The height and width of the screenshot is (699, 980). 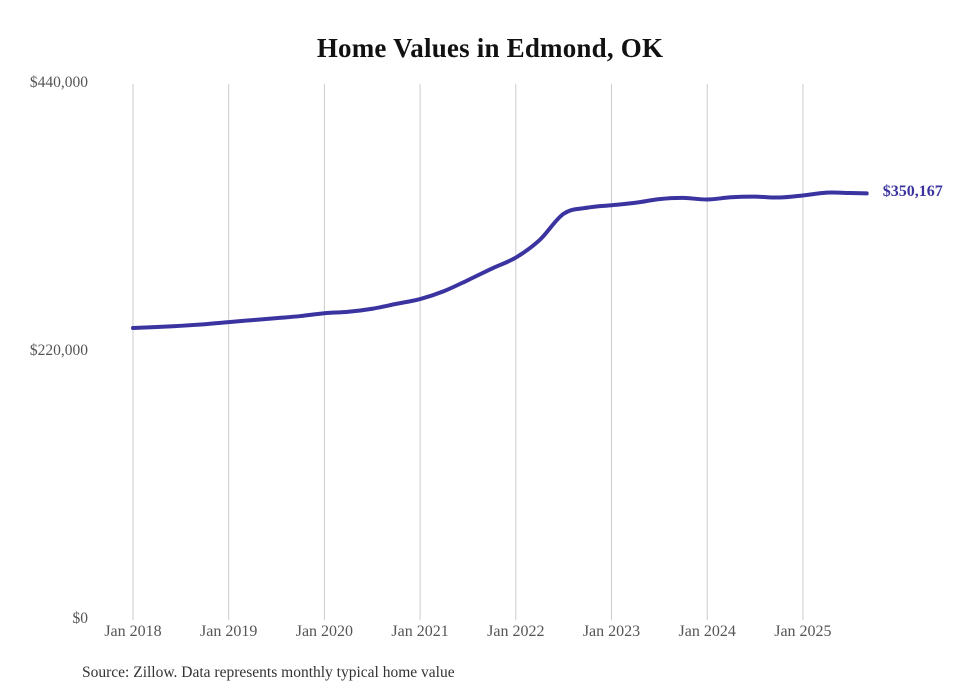 What do you see at coordinates (58, 82) in the screenshot?
I see `y-tick-440000: $440,000` at bounding box center [58, 82].